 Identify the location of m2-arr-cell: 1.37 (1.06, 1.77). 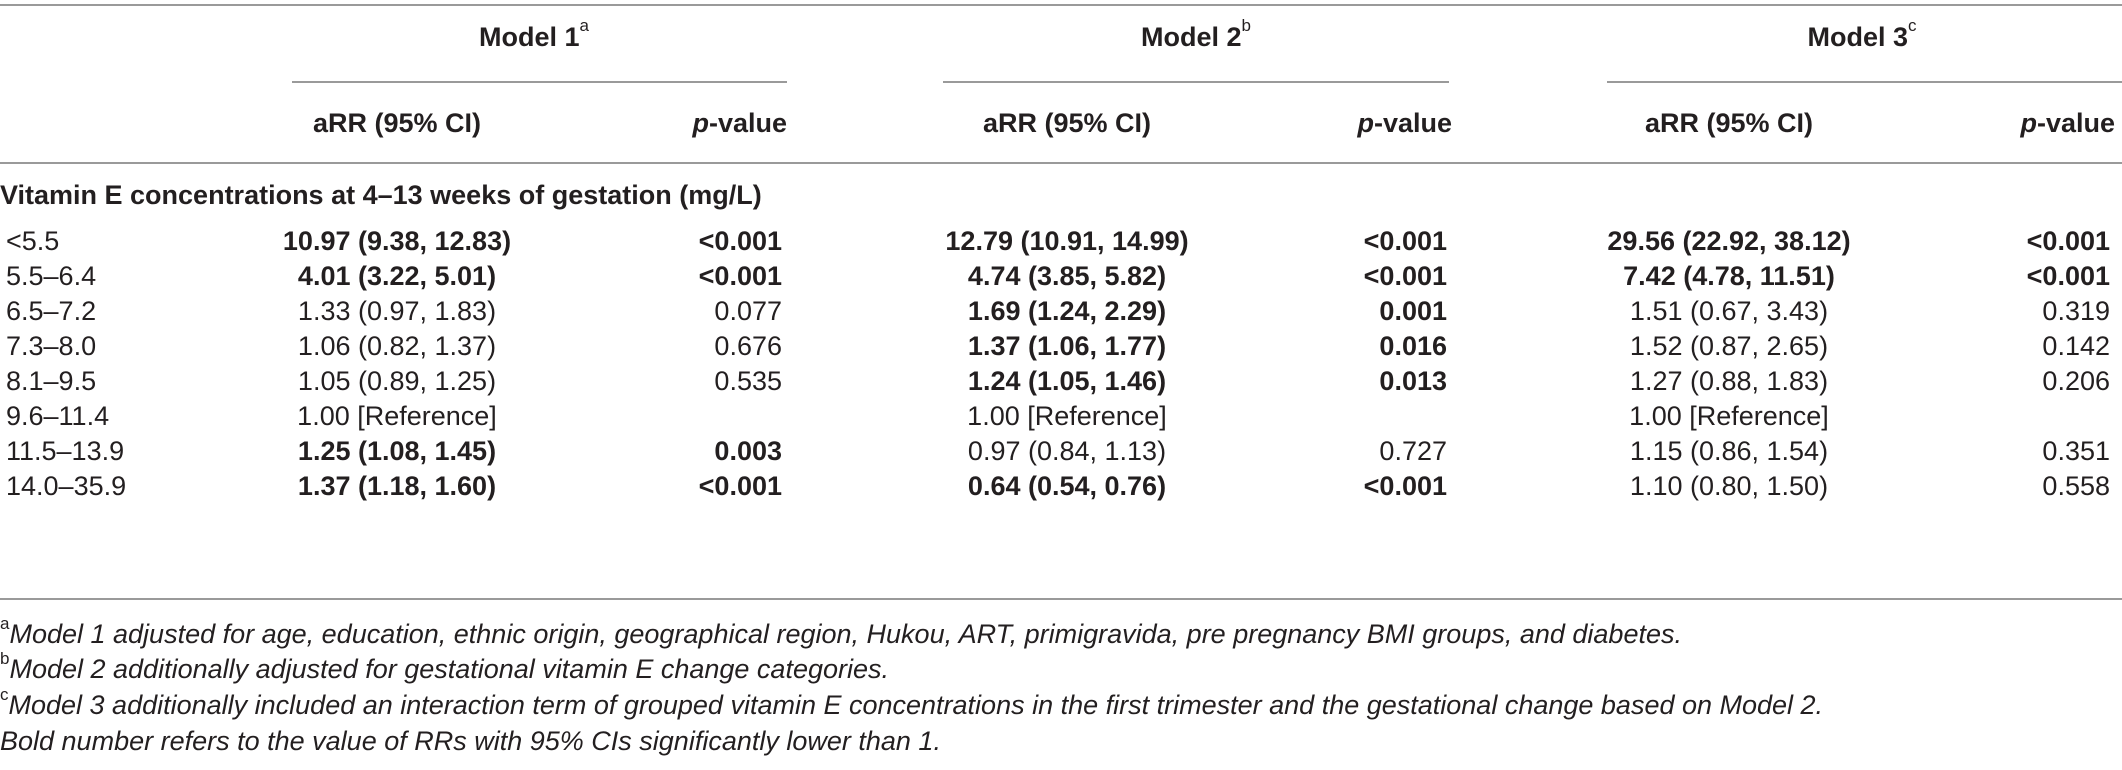
(1067, 346).